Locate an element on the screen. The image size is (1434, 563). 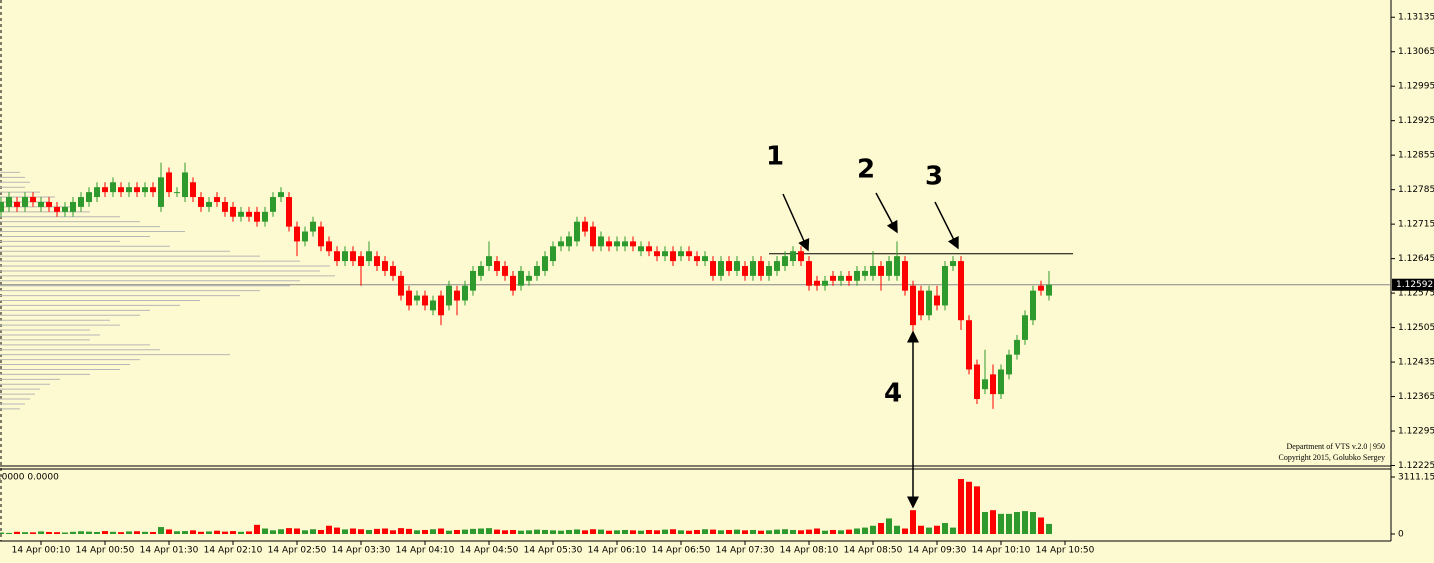
indicator-label: 0.0000 0.0000 is located at coordinates (29, 478).